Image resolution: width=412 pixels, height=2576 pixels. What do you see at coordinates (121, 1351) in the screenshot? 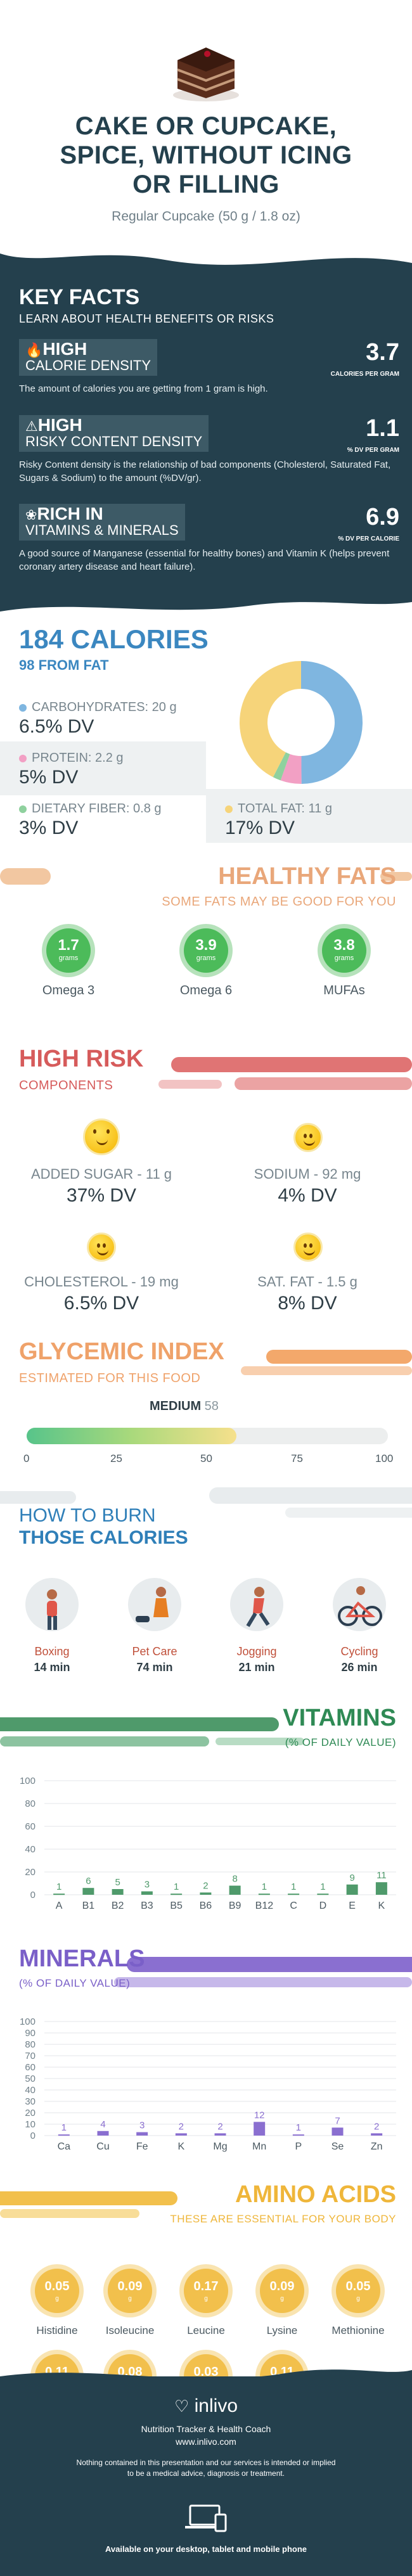
I see `glycemic-title: GLYCEMIC INDEX` at bounding box center [121, 1351].